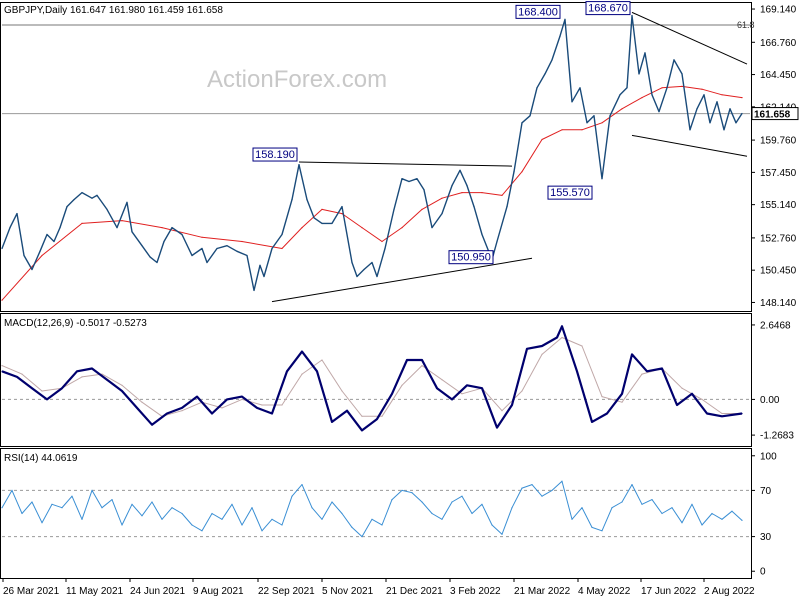 The height and width of the screenshot is (600, 800). Describe the element at coordinates (764, 514) in the screenshot. I see `rsi-axis: 100 70 30 0` at that location.